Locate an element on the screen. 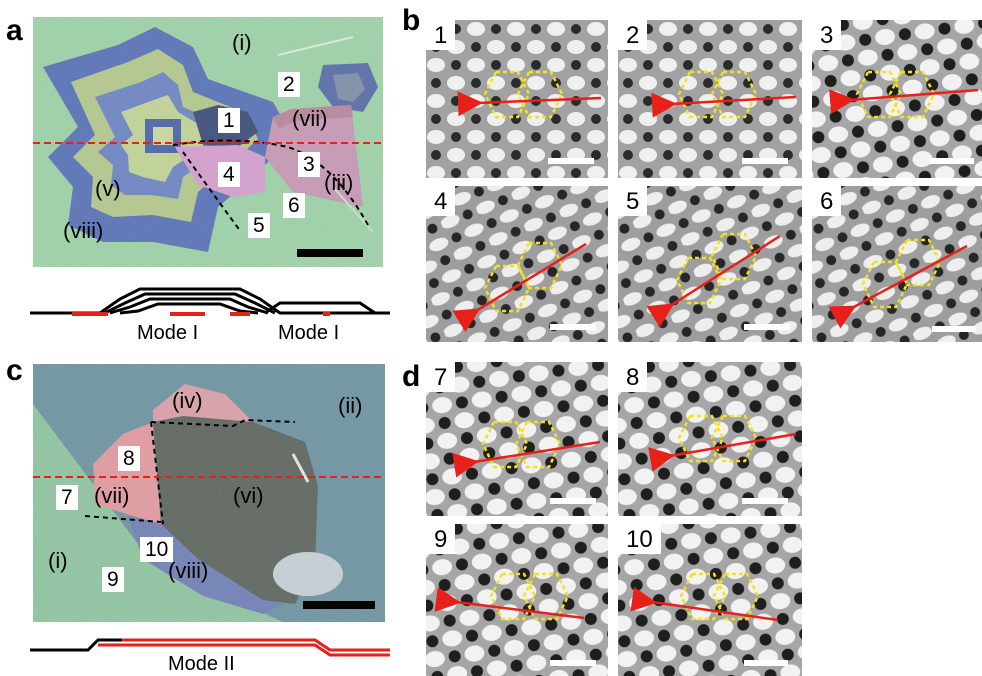 The height and width of the screenshot is (676, 982). region-label: (vi) is located at coordinates (248, 495).